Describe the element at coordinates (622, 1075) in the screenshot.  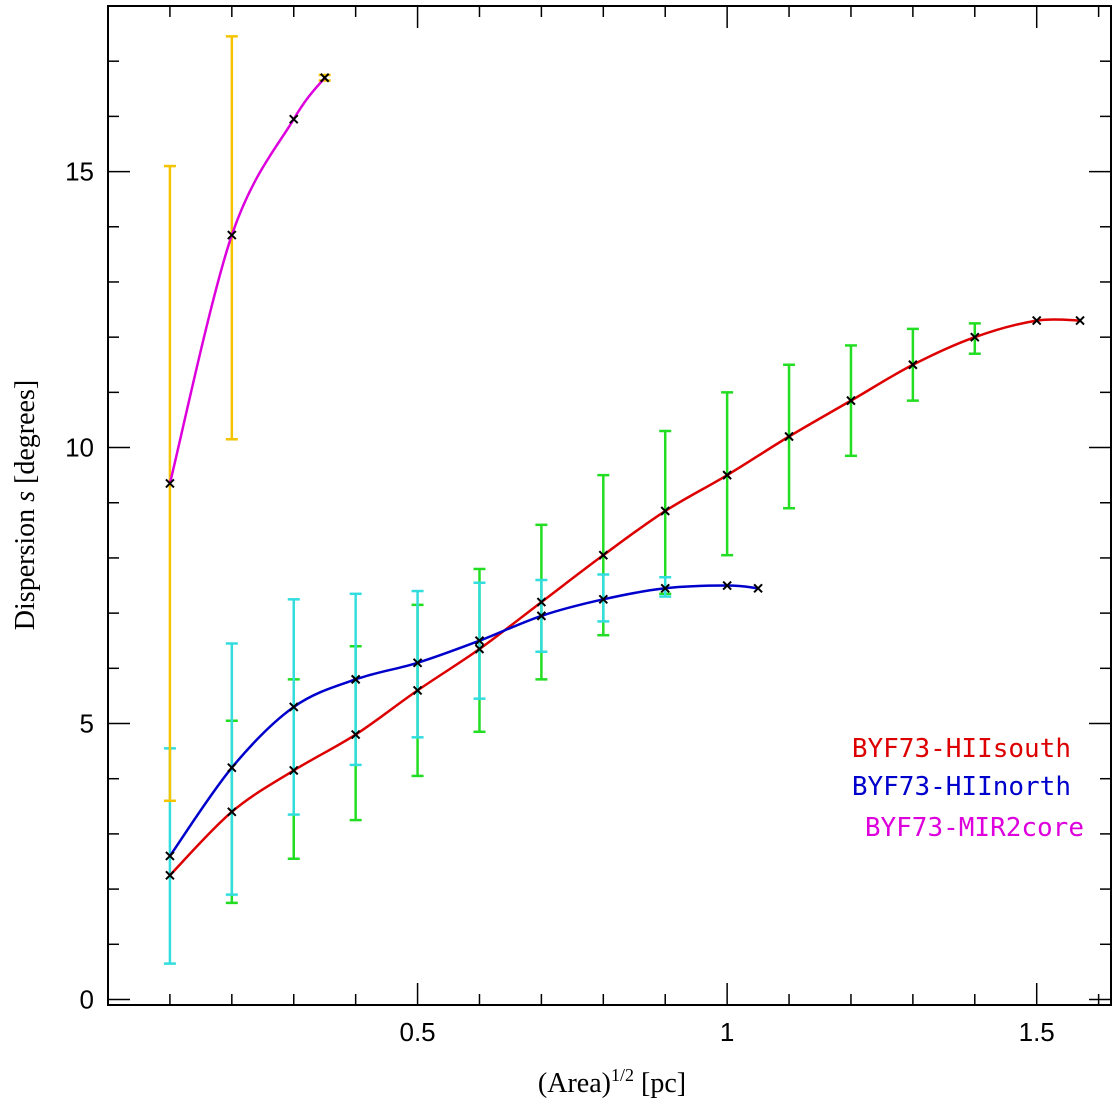
I see `x-axis-title-superscript: 1/2` at that location.